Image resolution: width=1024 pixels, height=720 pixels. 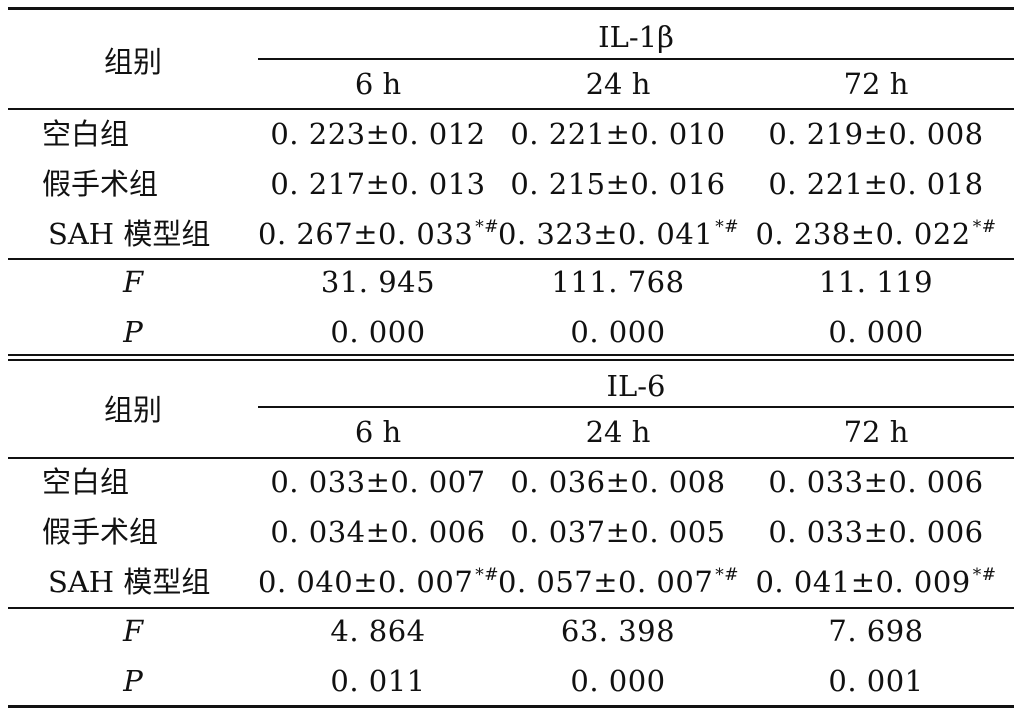 I want to click on table-cell: 0. 037±0. 005, so click(x=618, y=532).